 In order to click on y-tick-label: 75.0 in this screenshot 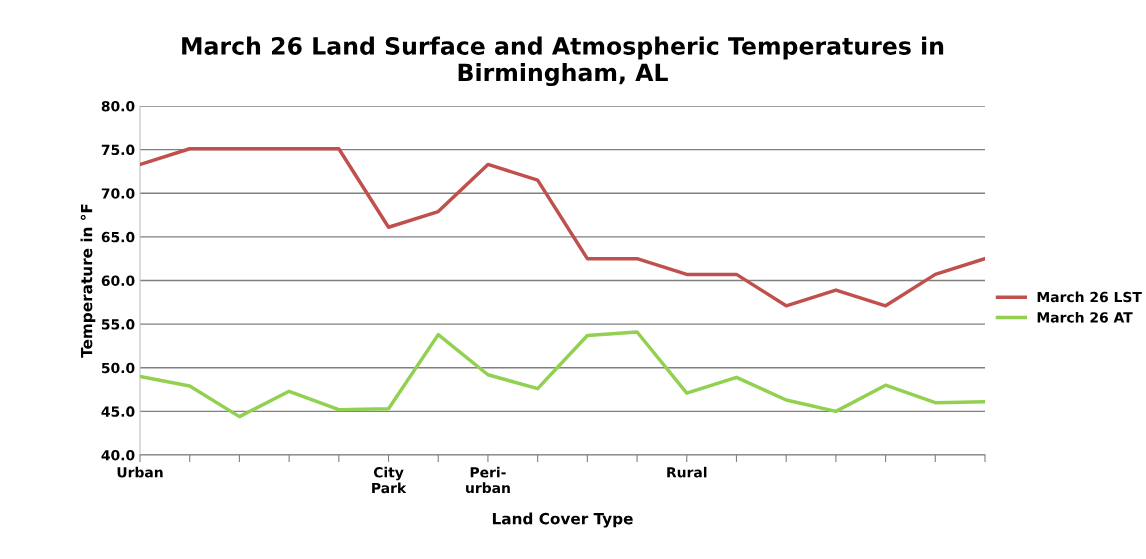, I will do `click(118, 150)`.